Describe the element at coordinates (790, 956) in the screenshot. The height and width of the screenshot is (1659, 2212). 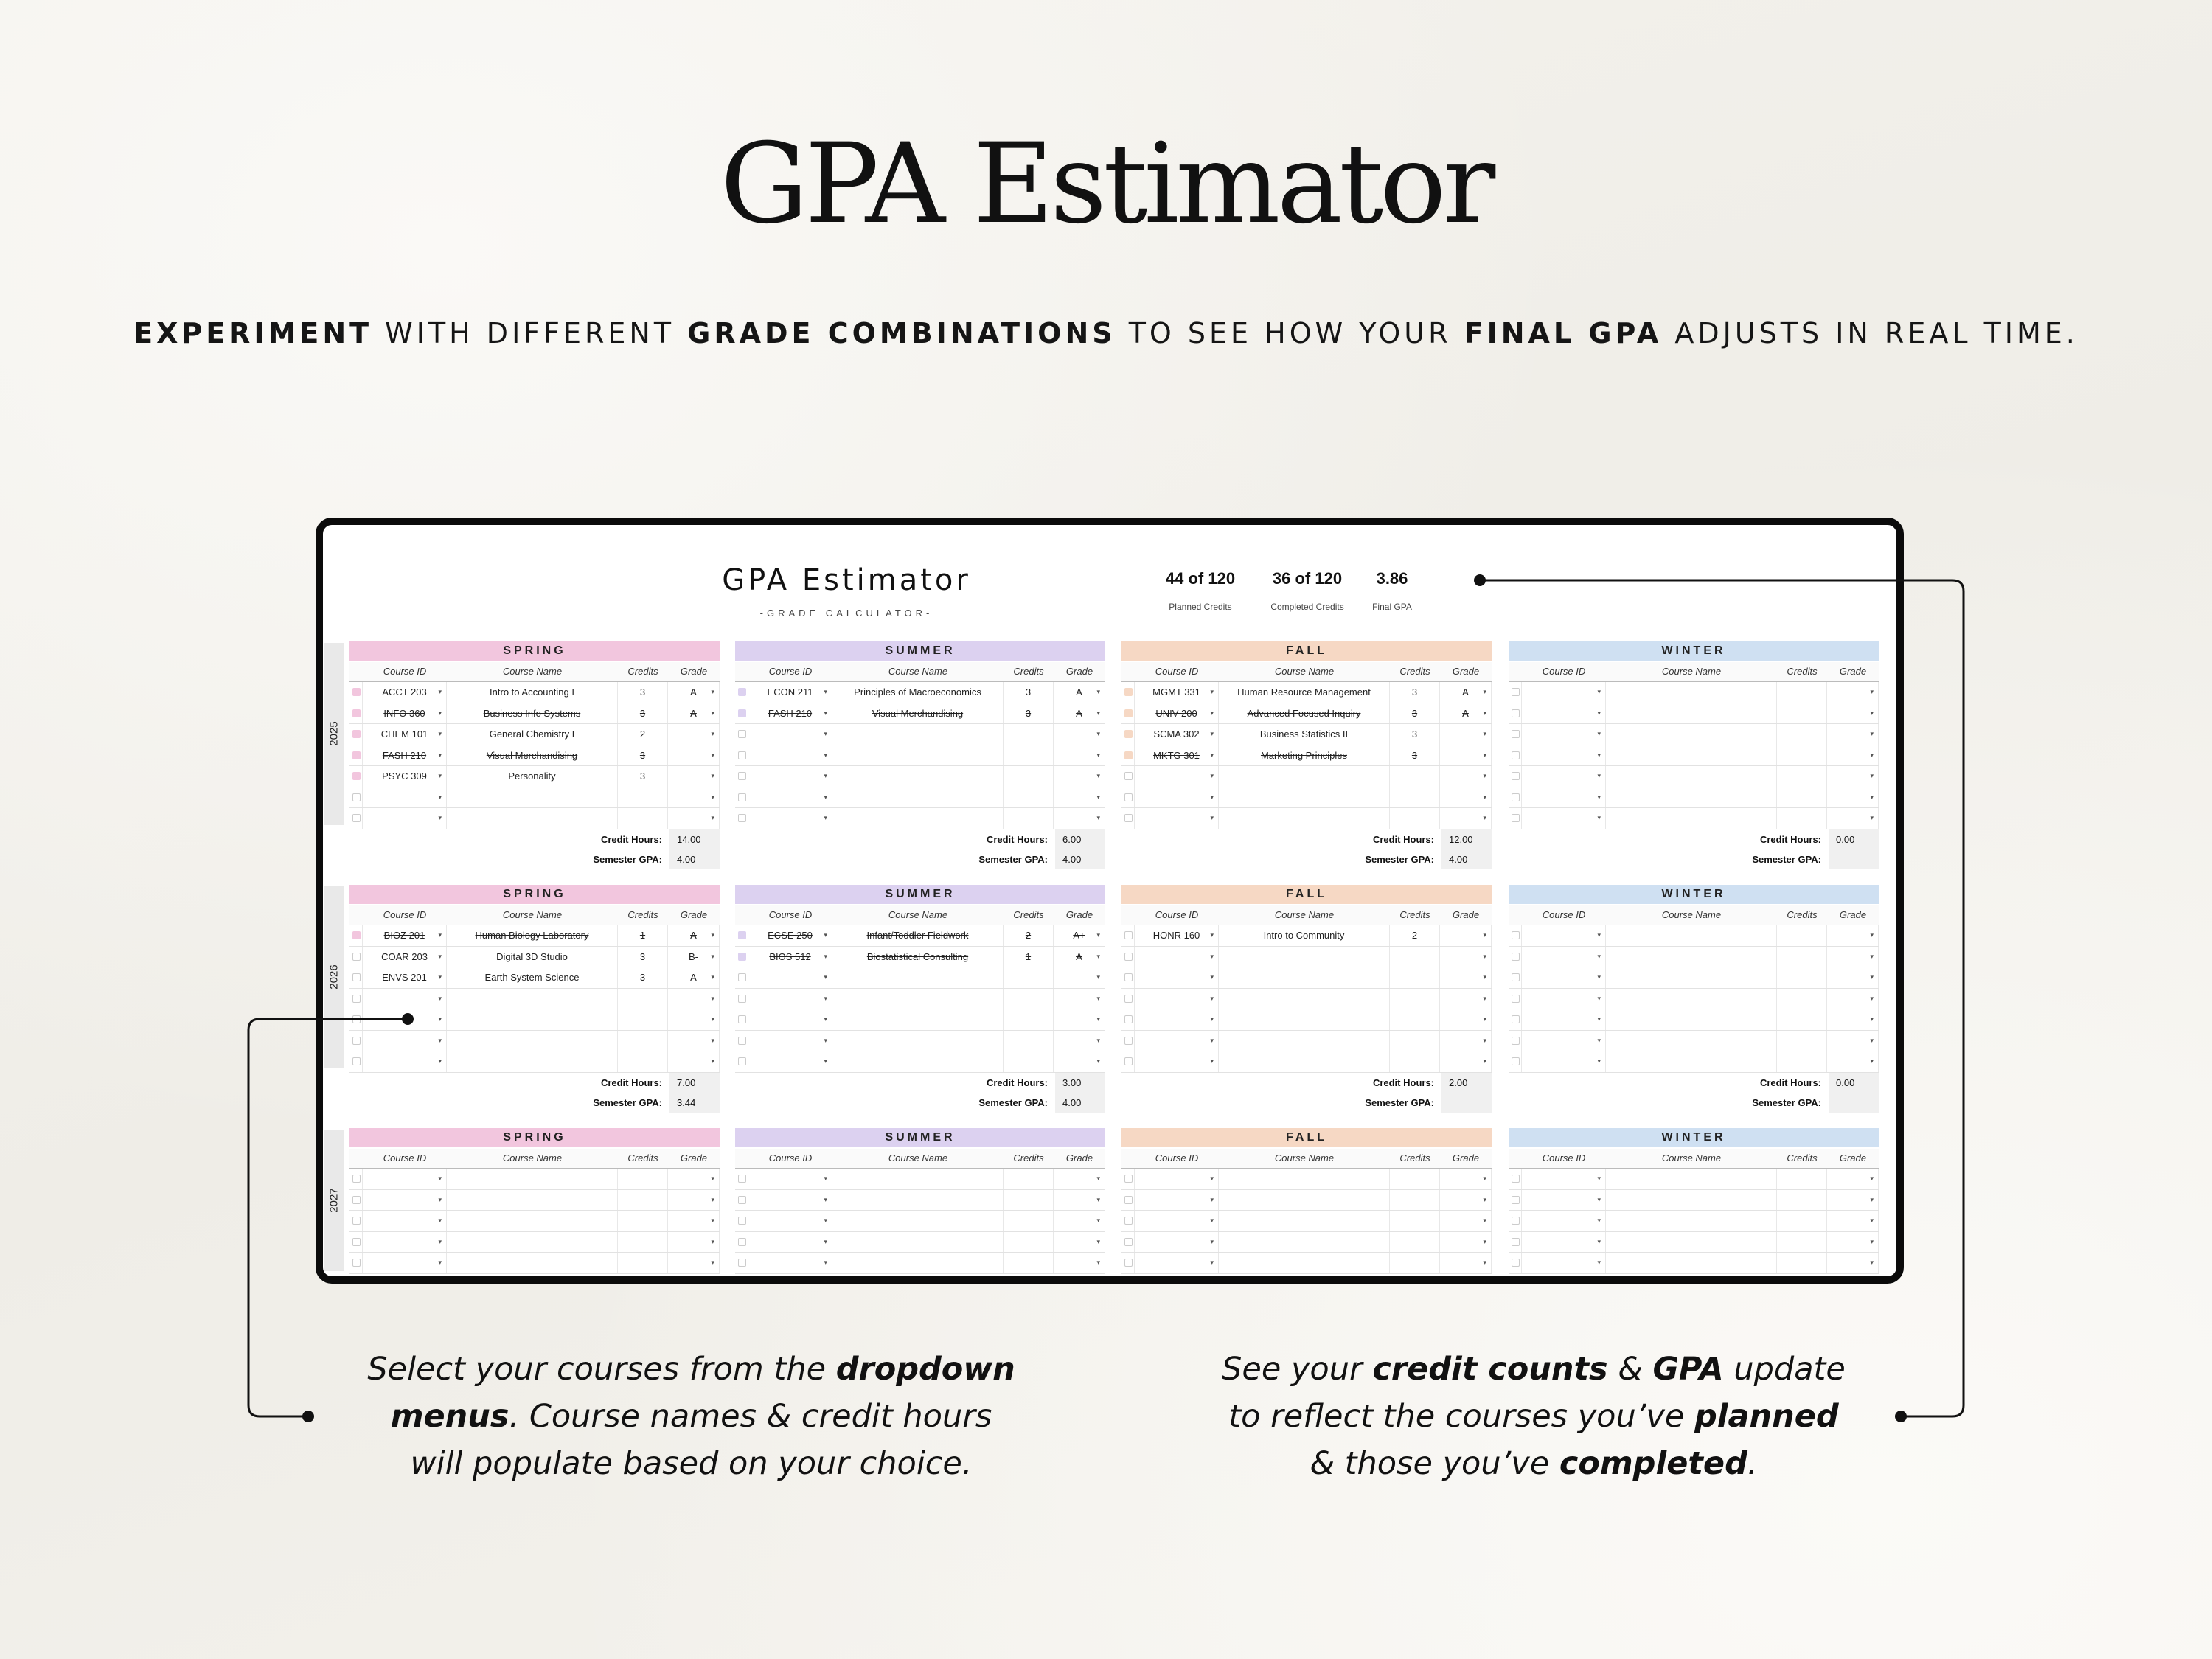
I see `course-id-dropdown: BIOS 512 ▾` at that location.